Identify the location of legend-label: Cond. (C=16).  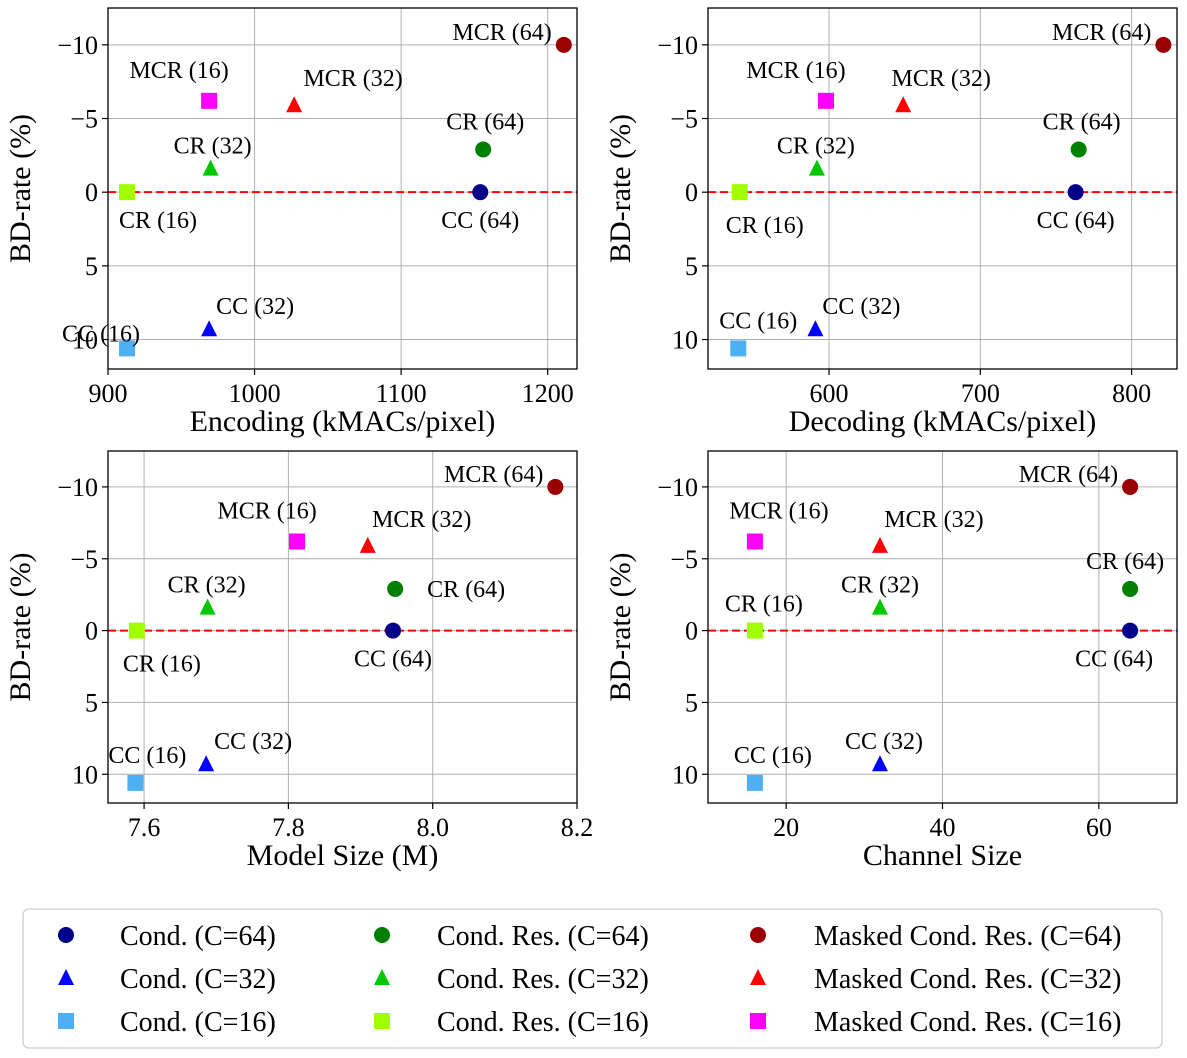
(198, 1022).